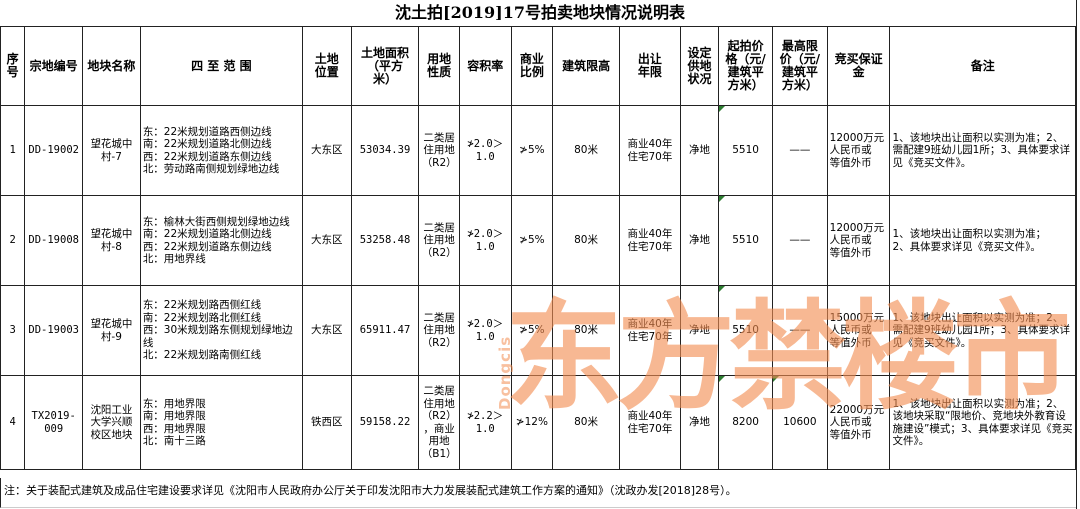  I want to click on cell-commercial-ratio: ≯12%, so click(532, 422).